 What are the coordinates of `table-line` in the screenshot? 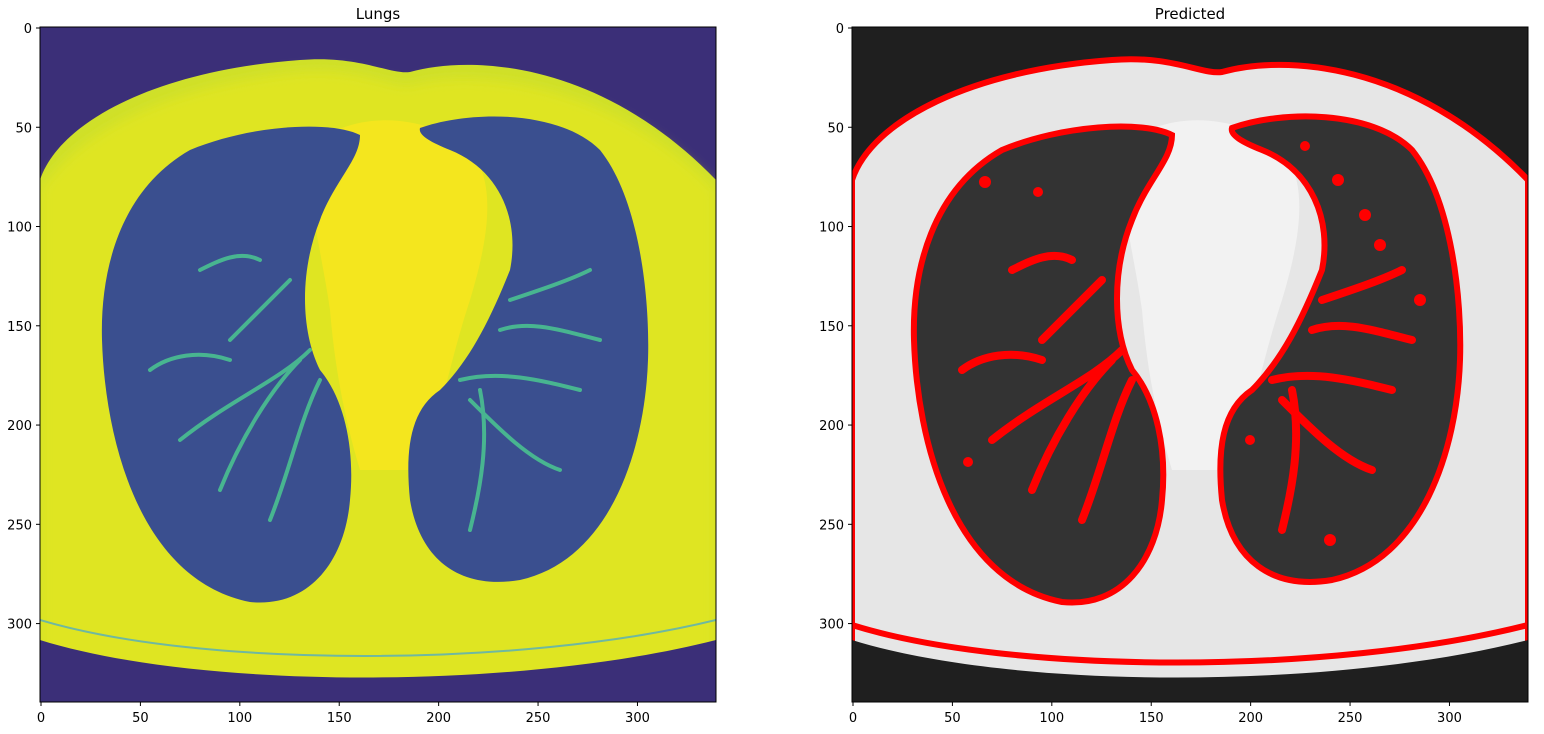 It's located at (378, 638).